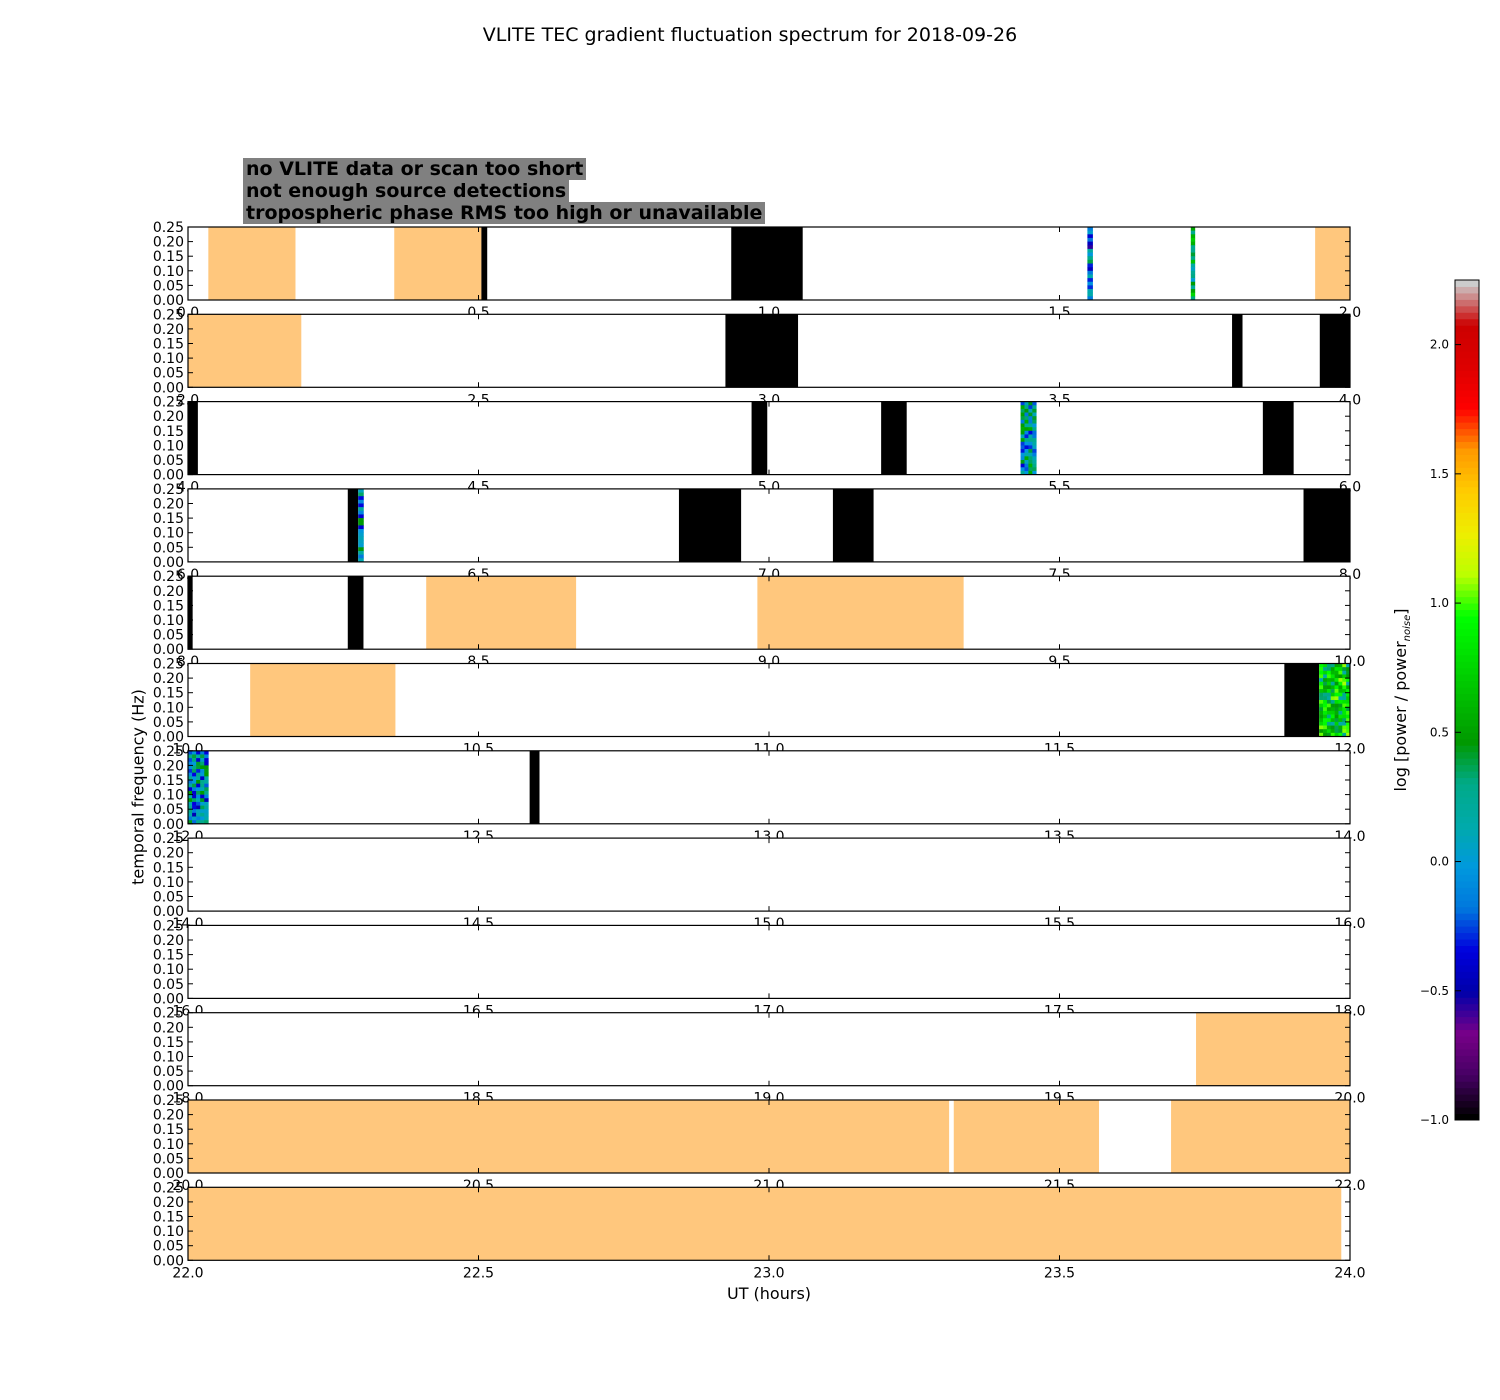  Describe the element at coordinates (168, 228) in the screenshot. I see `y-tick-label: 0.25` at that location.